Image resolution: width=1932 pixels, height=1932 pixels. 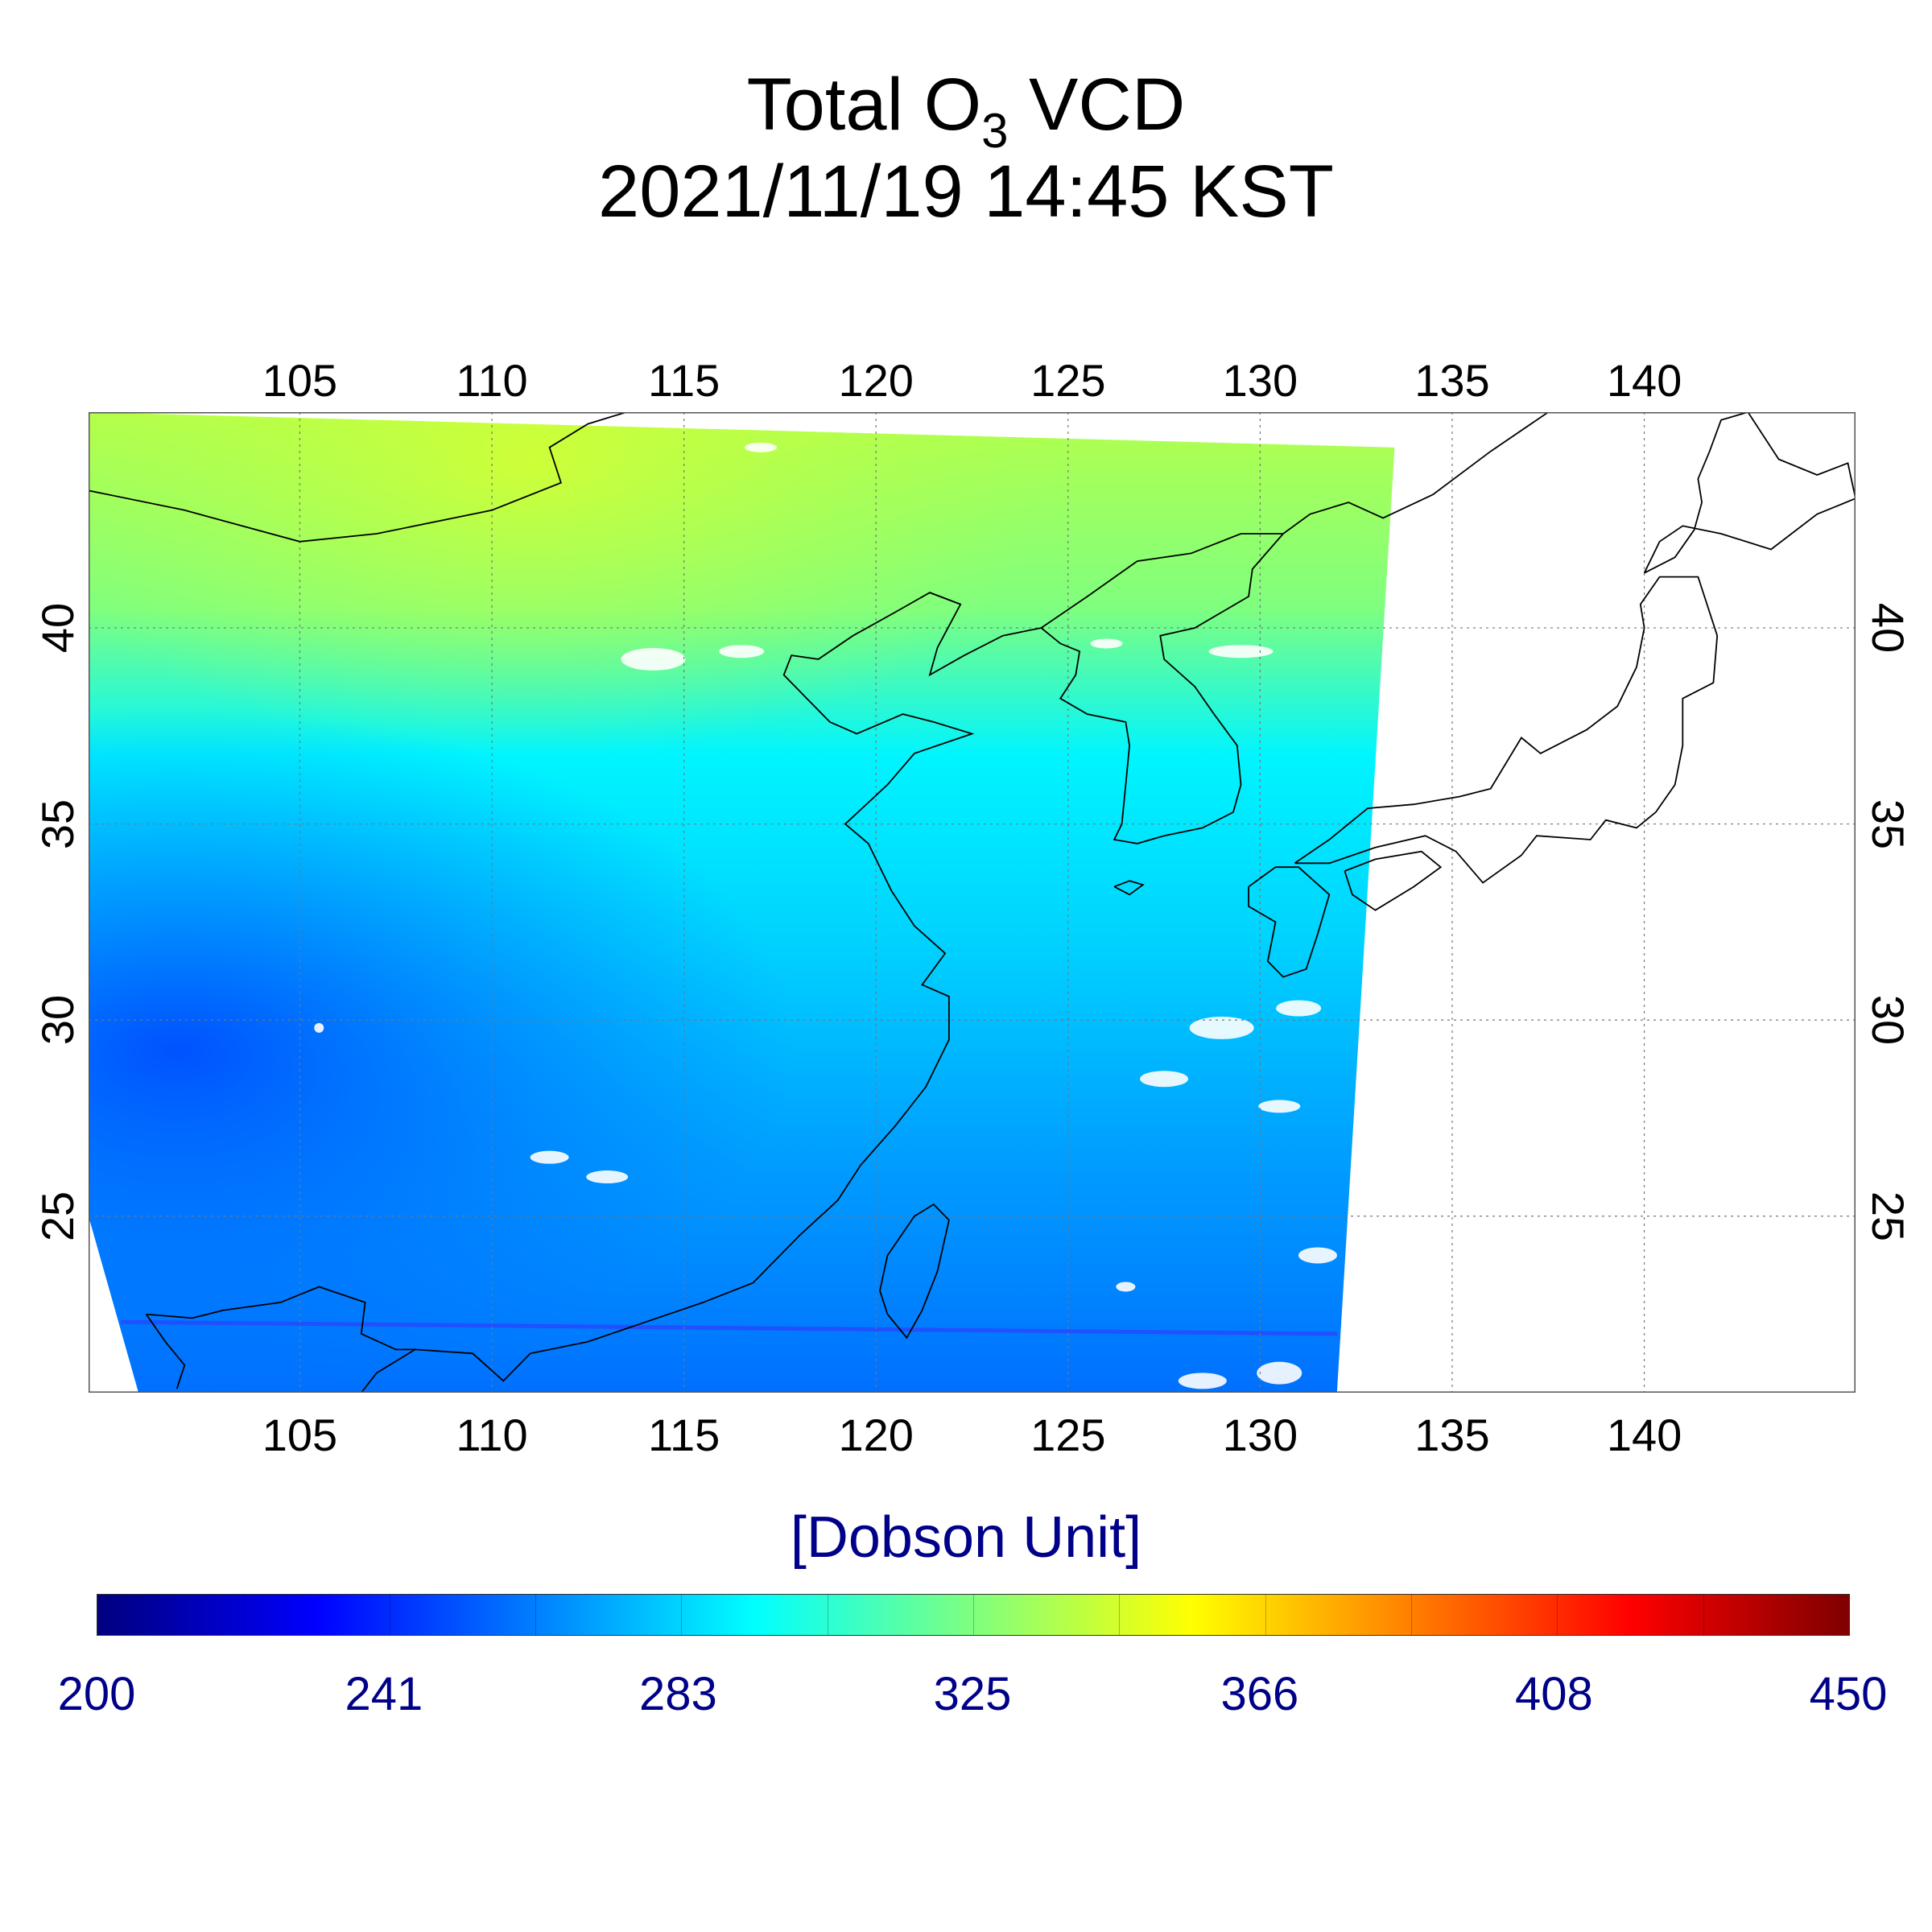 What do you see at coordinates (280, 1318) in the screenshot?
I see `vietnam-border` at bounding box center [280, 1318].